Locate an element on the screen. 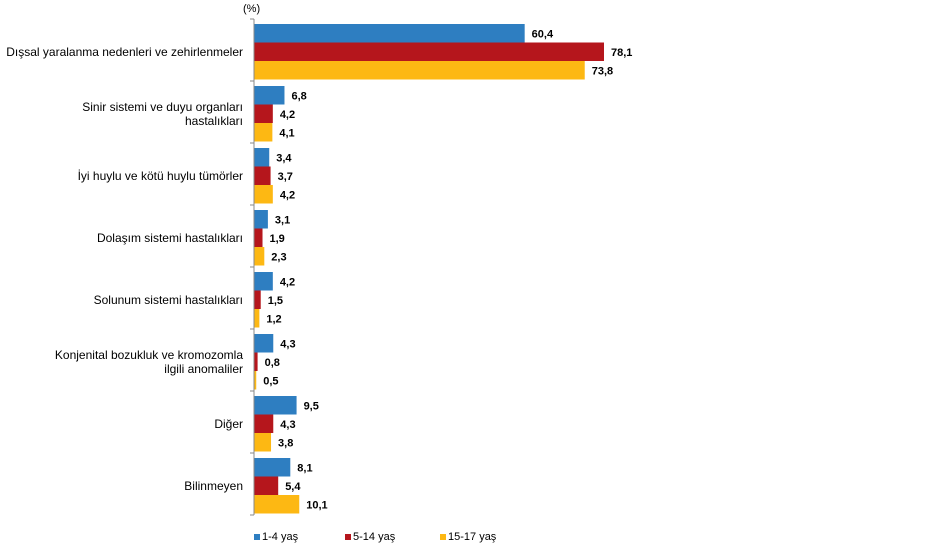 The height and width of the screenshot is (554, 940). category-label: Bilinmeyen is located at coordinates (213, 486).